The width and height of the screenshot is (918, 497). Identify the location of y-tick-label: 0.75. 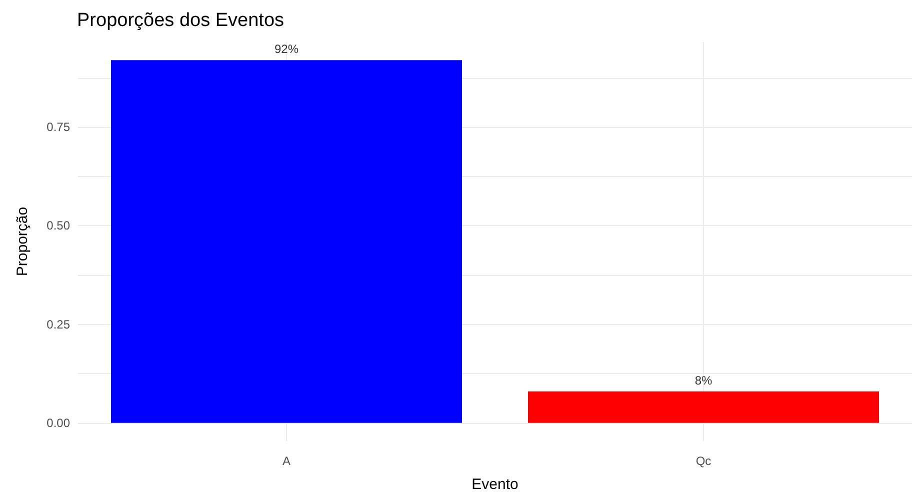
(58, 127).